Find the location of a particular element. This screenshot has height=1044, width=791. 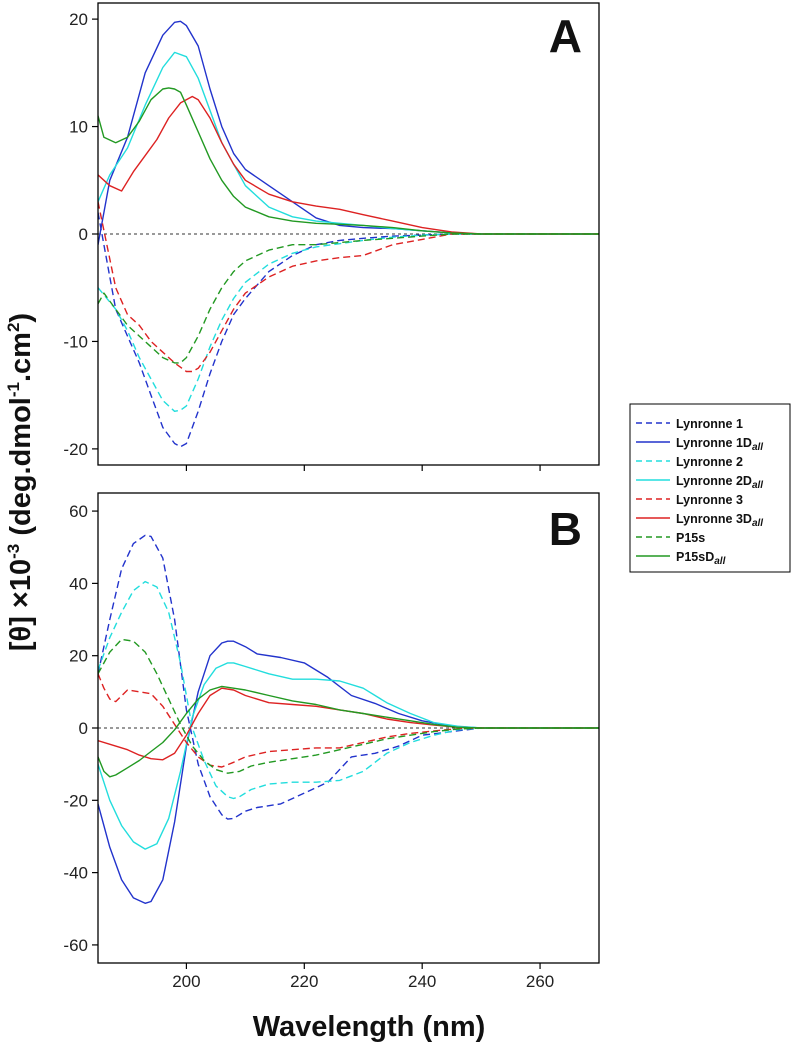

legend-item-lynronne-2d-all: Lynronne 2Dall is located at coordinates (699, 482).